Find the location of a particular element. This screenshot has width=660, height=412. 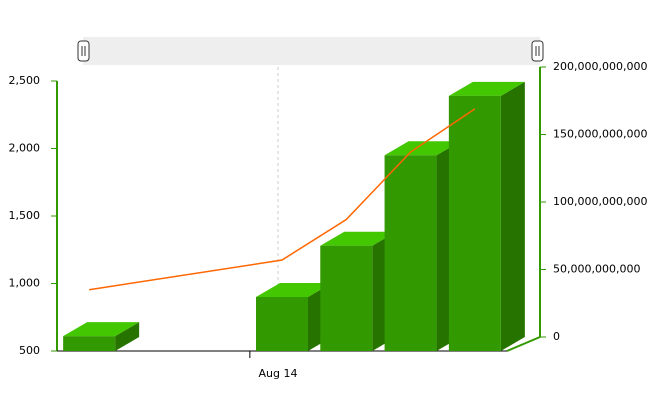

scrollbar-track is located at coordinates (311, 51).